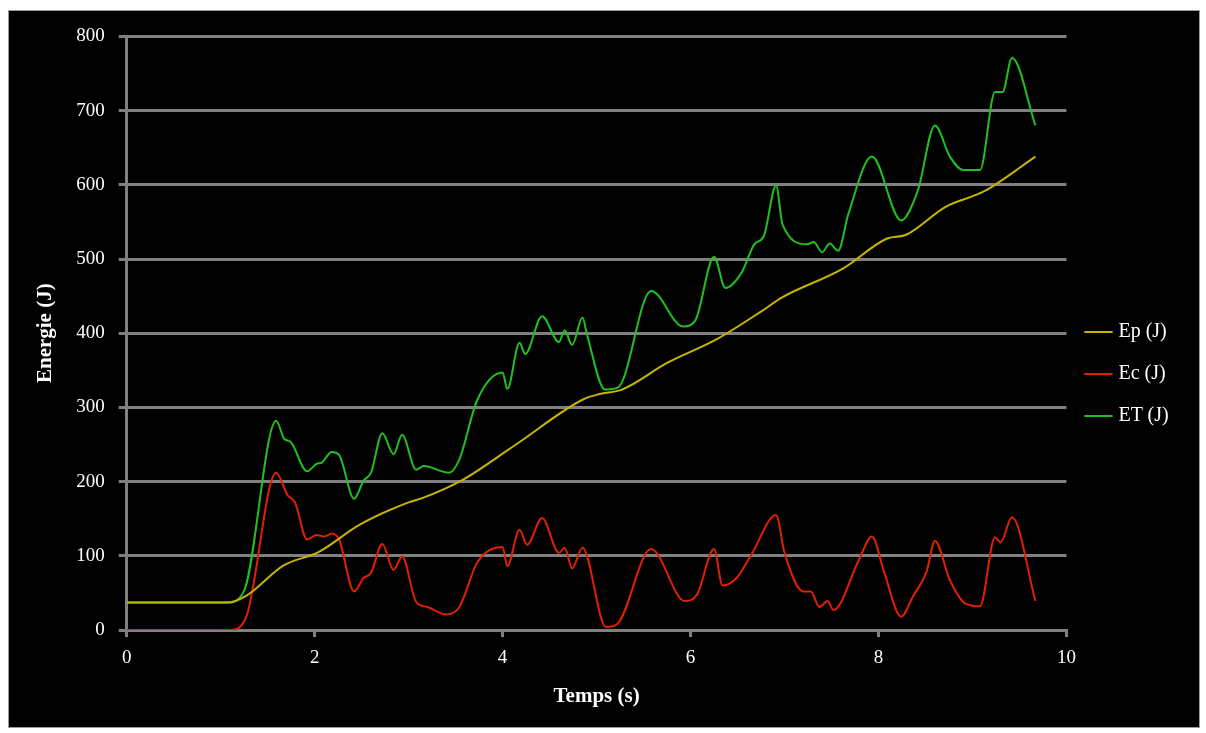 This screenshot has width=1206, height=733. I want to click on y-axis-title: Energie (J), so click(44, 333).